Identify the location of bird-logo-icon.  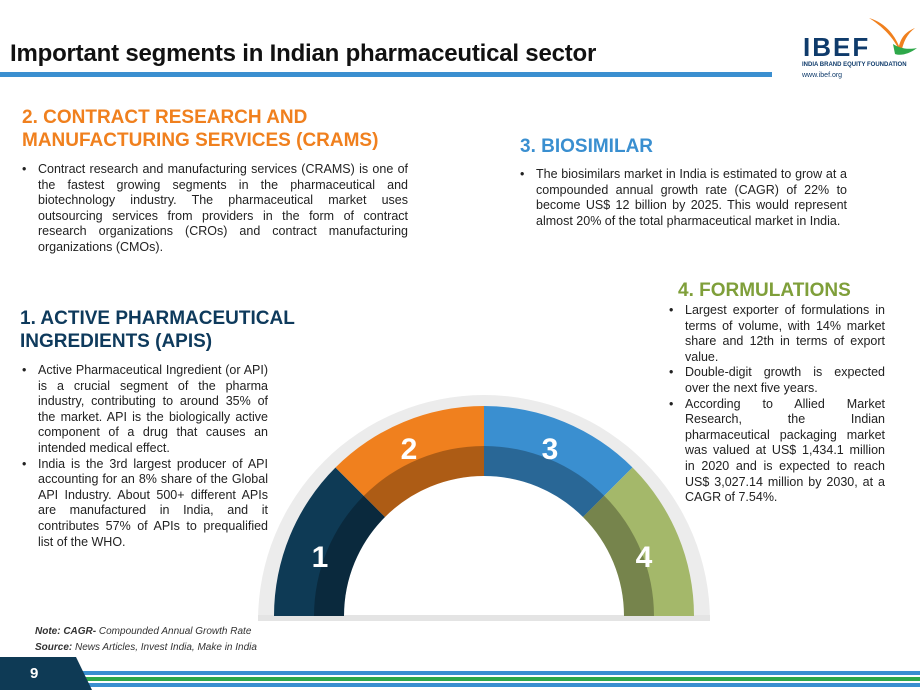
(893, 36).